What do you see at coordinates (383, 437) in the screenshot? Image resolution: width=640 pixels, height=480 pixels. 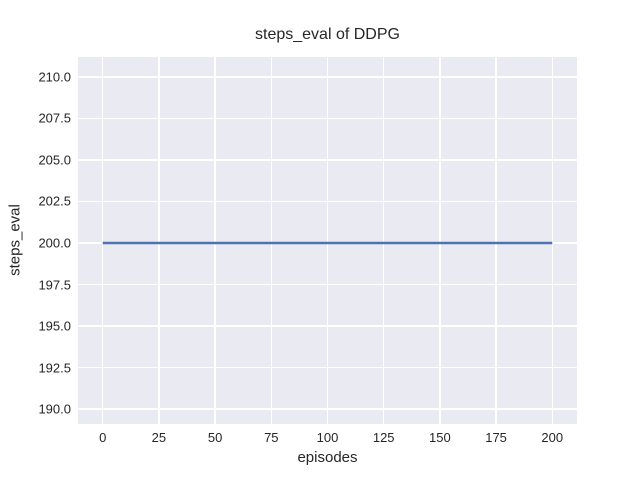 I see `x-tick-label: 125` at bounding box center [383, 437].